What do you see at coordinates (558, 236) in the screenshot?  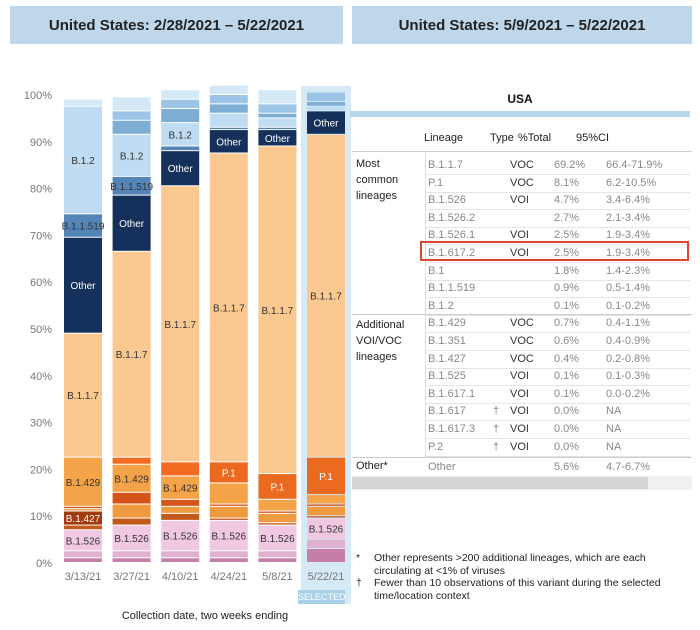 I see `table-row: B.1.526.1 VOI 2.5% 1.9-3.4%` at bounding box center [558, 236].